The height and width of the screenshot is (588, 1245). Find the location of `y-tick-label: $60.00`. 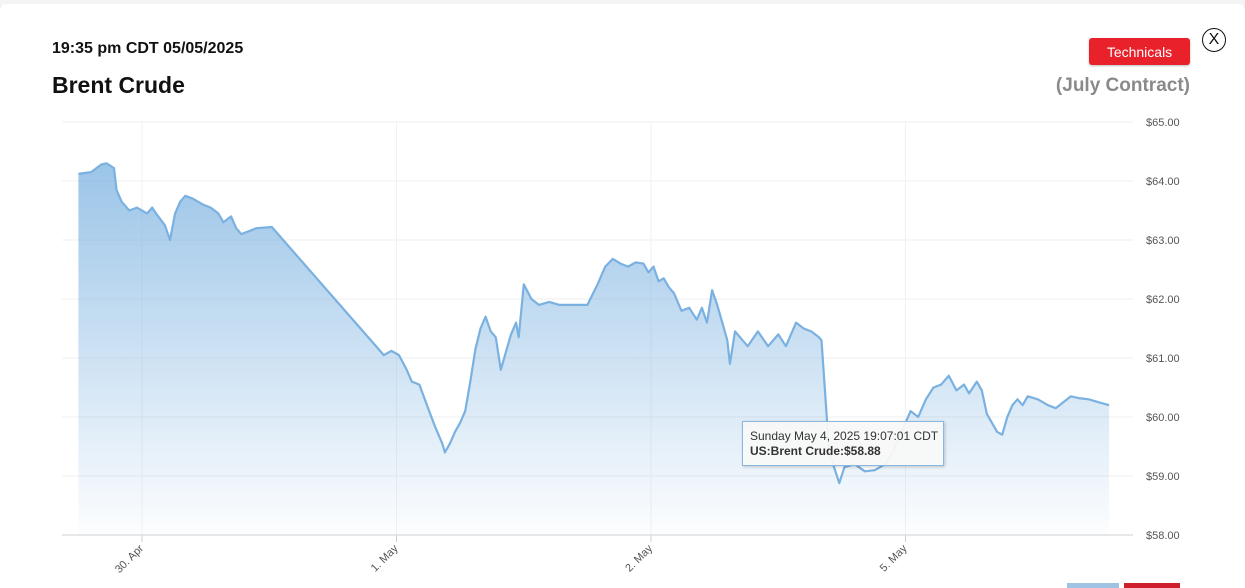

y-tick-label: $60.00 is located at coordinates (1163, 418).